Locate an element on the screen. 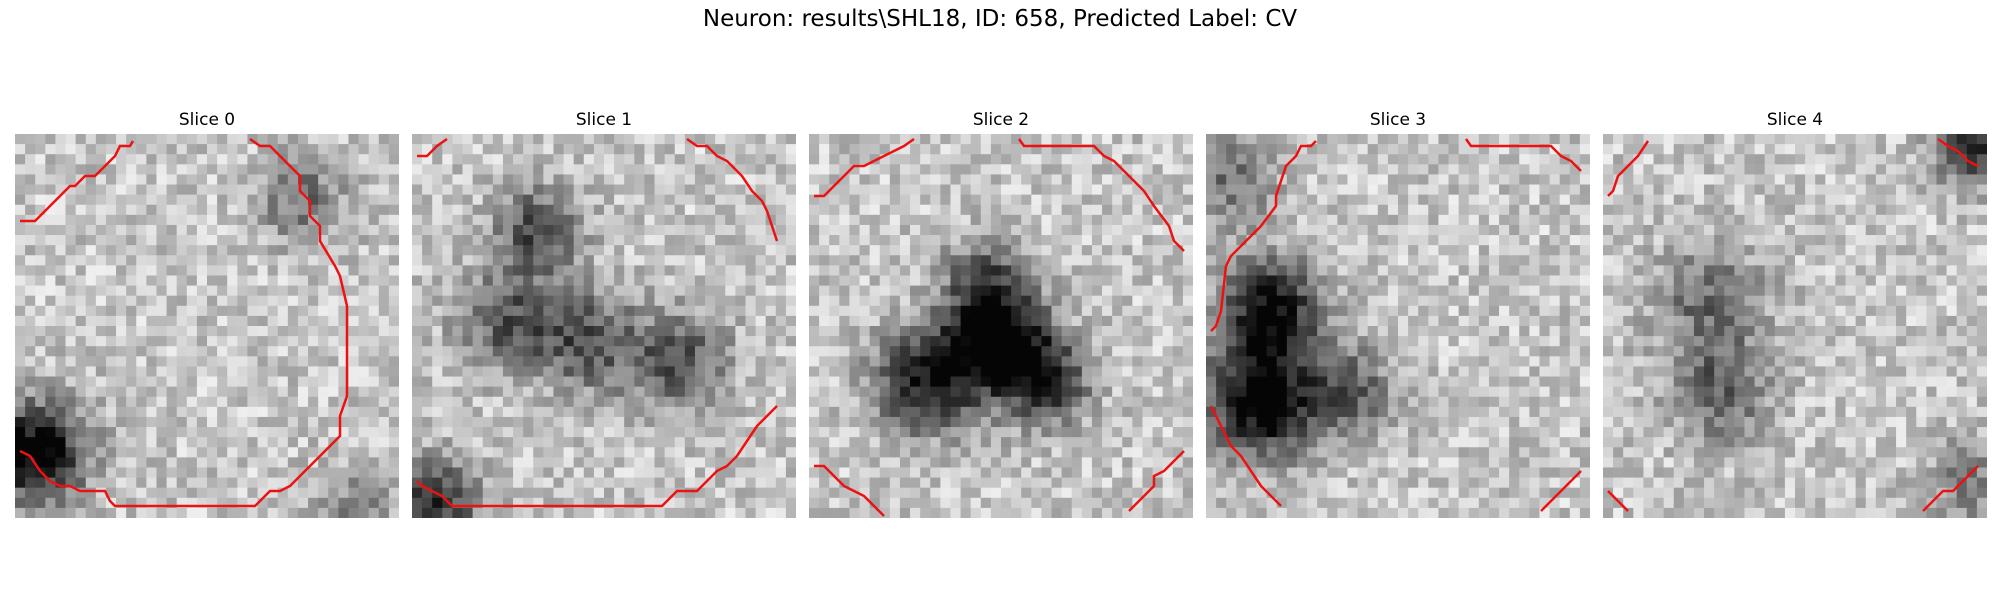 This screenshot has height=600, width=2000. panel-title-1: Slice 1 is located at coordinates (604, 120).